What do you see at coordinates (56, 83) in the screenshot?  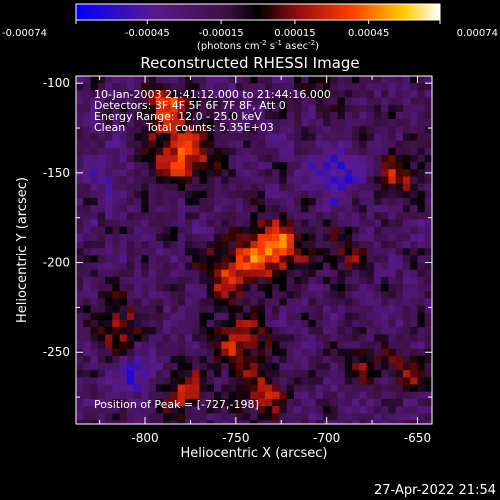 I see `y-tick-label: -100` at bounding box center [56, 83].